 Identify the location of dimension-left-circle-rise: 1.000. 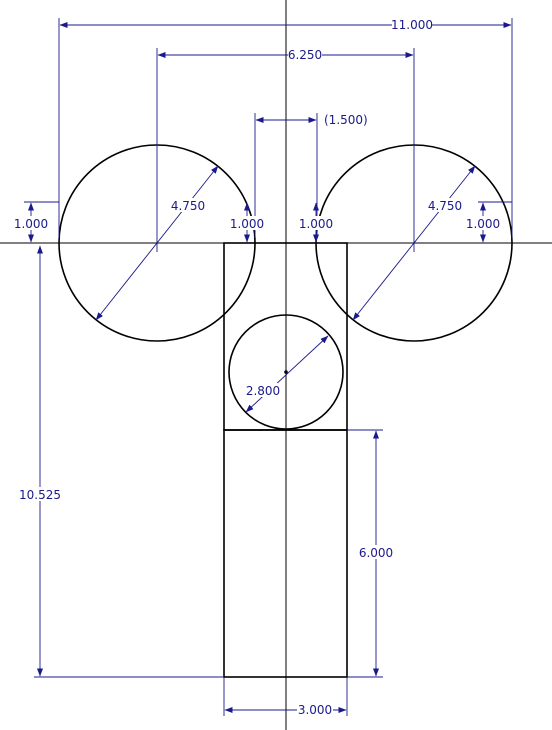
(36, 222).